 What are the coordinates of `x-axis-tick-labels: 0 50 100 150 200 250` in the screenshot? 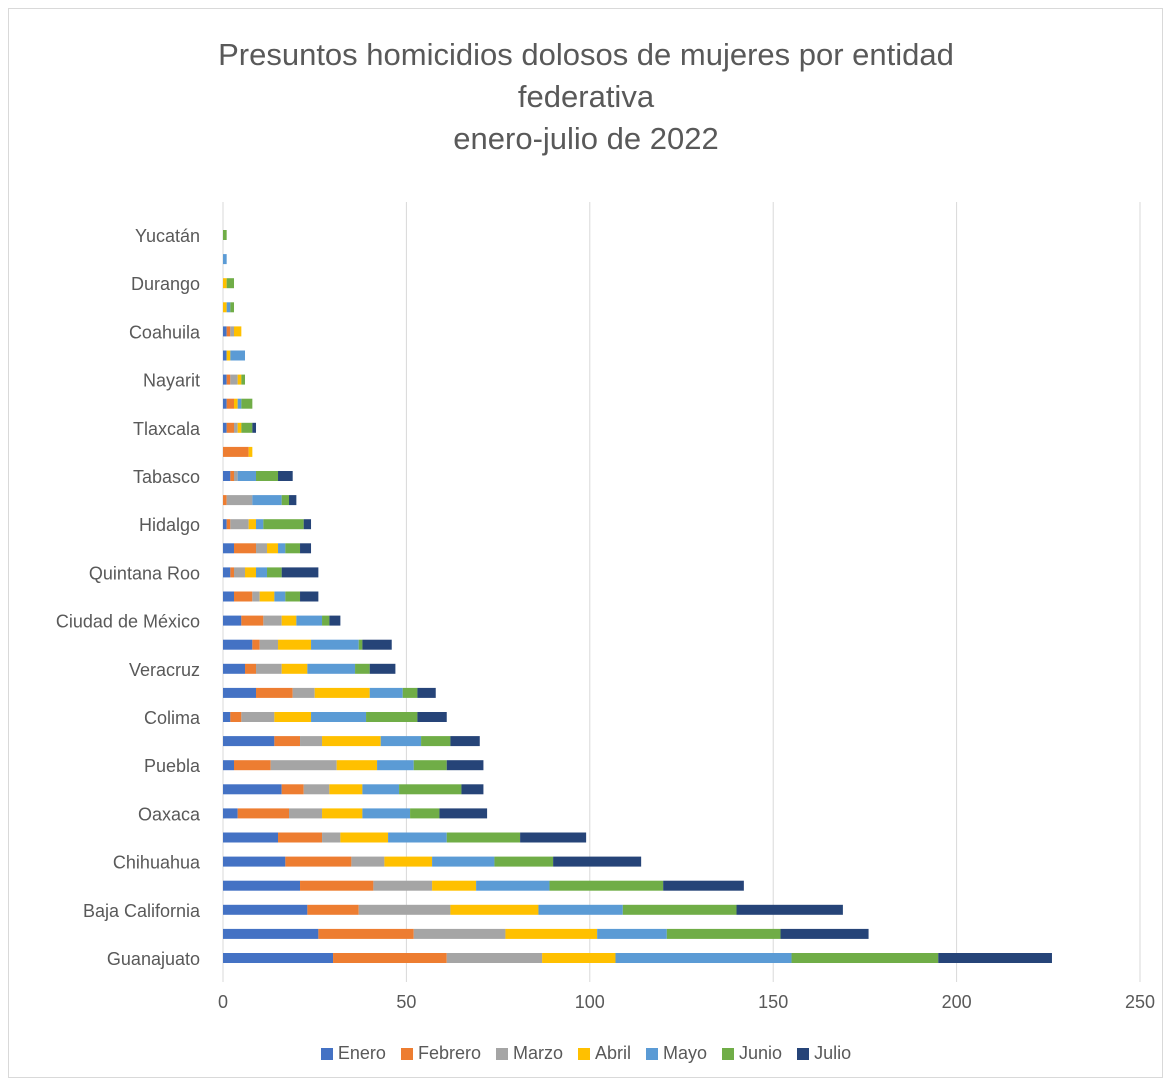 It's located at (686, 1002).